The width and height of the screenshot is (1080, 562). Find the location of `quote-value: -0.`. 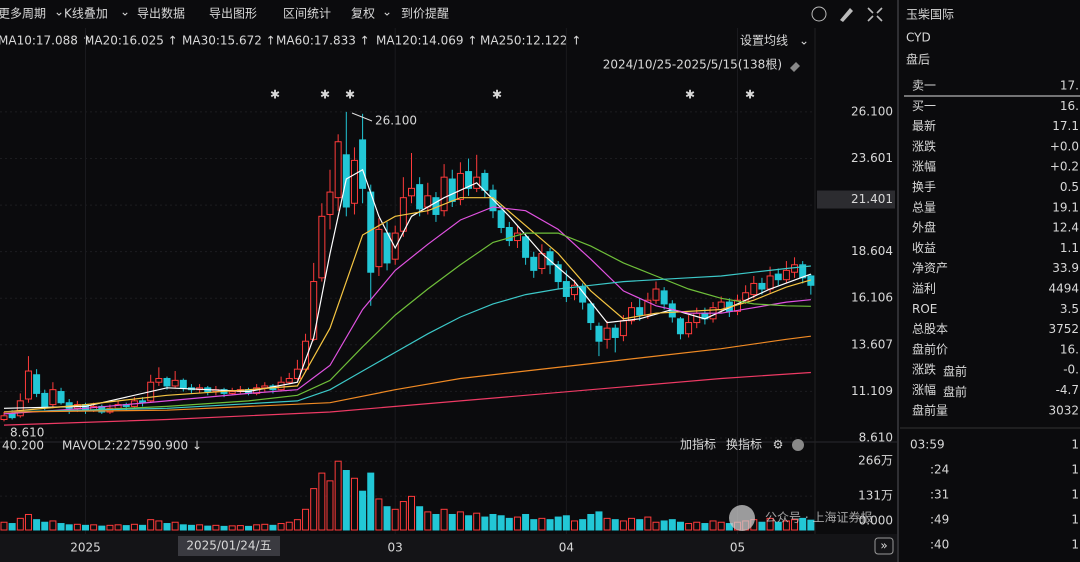

quote-value: -0. is located at coordinates (1071, 370).